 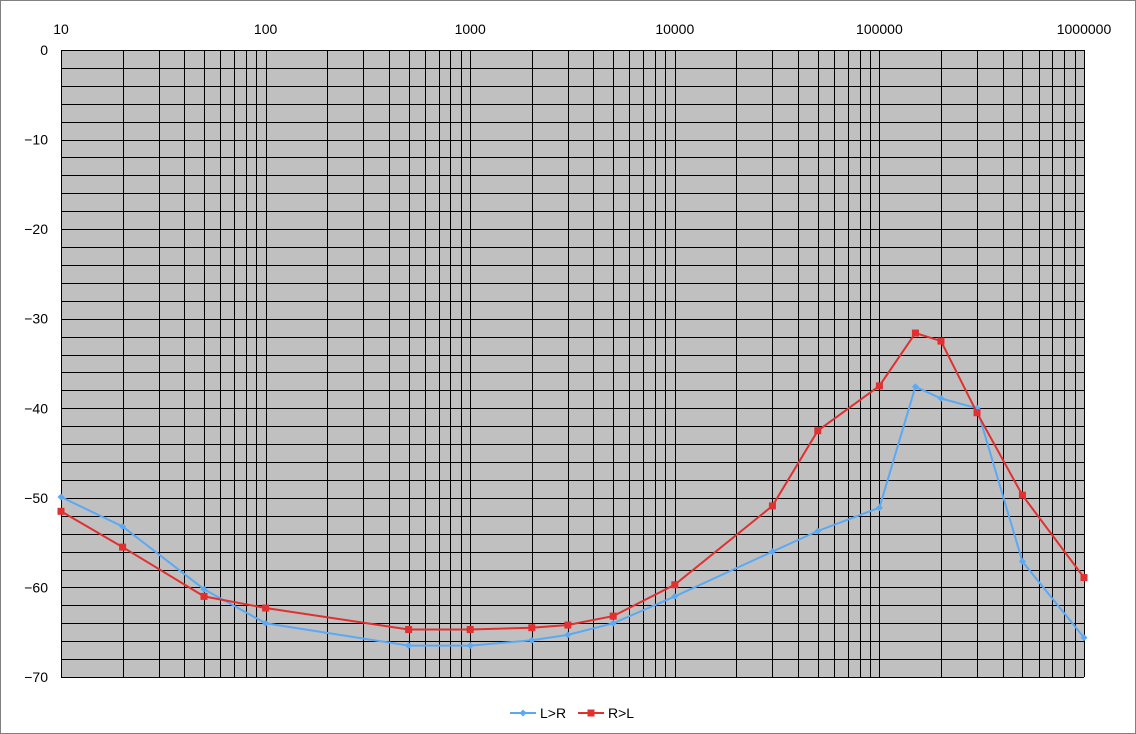 I want to click on y-tick-label: −70, so click(x=36, y=677).